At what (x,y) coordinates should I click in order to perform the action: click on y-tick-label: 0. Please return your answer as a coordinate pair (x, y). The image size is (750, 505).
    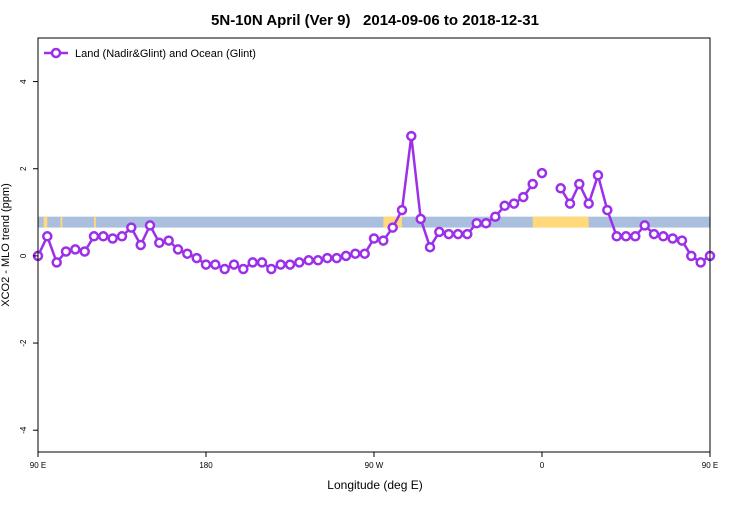
    Looking at the image, I should click on (23, 255).